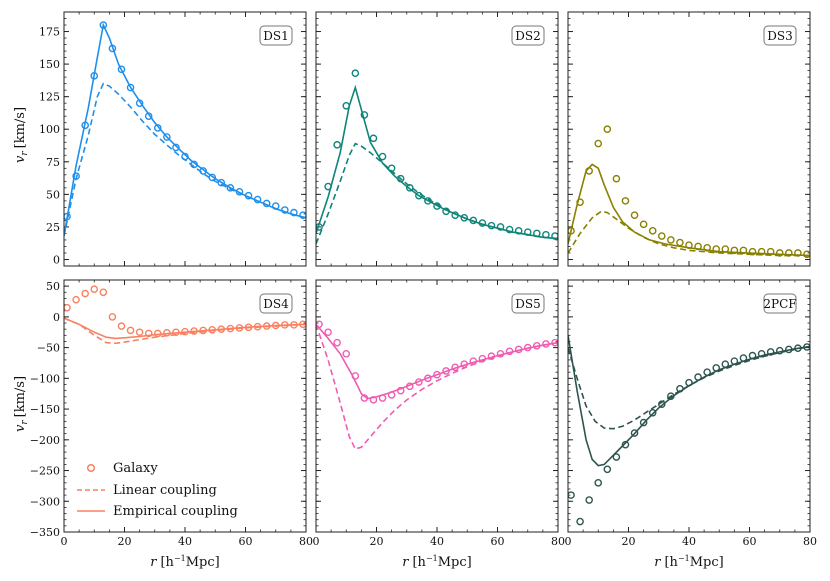 This screenshot has width=830, height=581. Describe the element at coordinates (53, 286) in the screenshot. I see `y-tick-label: 50` at that location.